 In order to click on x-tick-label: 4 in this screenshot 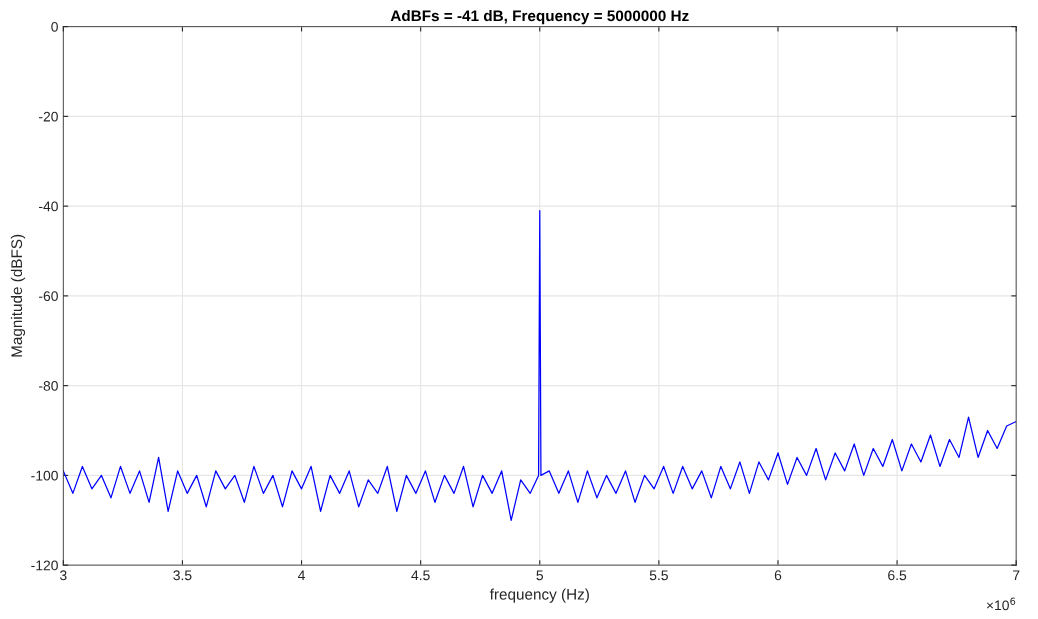, I will do `click(301, 575)`.